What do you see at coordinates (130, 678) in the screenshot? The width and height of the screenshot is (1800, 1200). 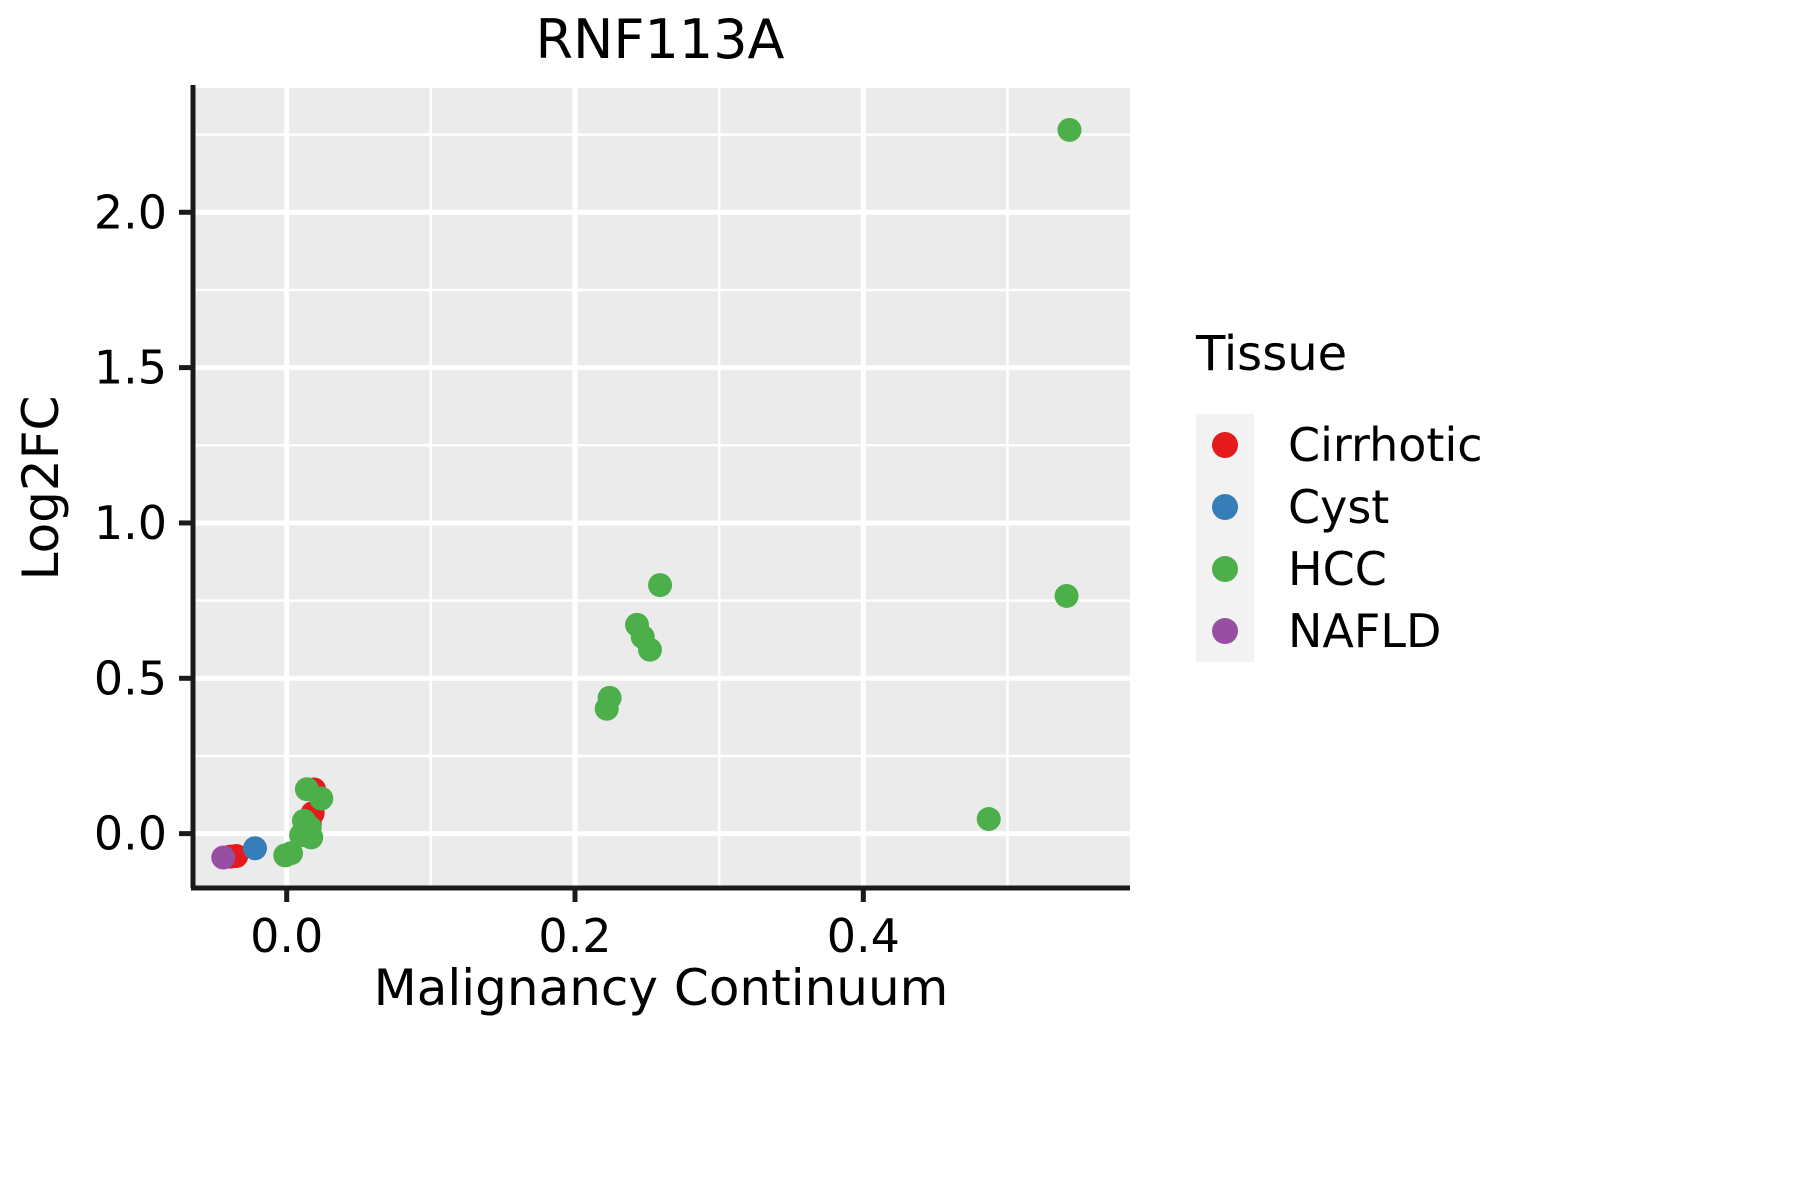 I see `y-tick-label: 0.5` at bounding box center [130, 678].